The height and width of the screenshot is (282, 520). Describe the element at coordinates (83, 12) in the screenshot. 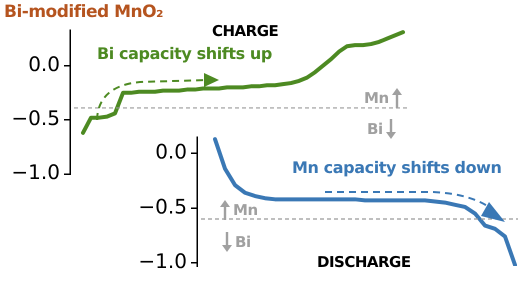

I see `chart-title: Bi-modified MnO₂` at that location.